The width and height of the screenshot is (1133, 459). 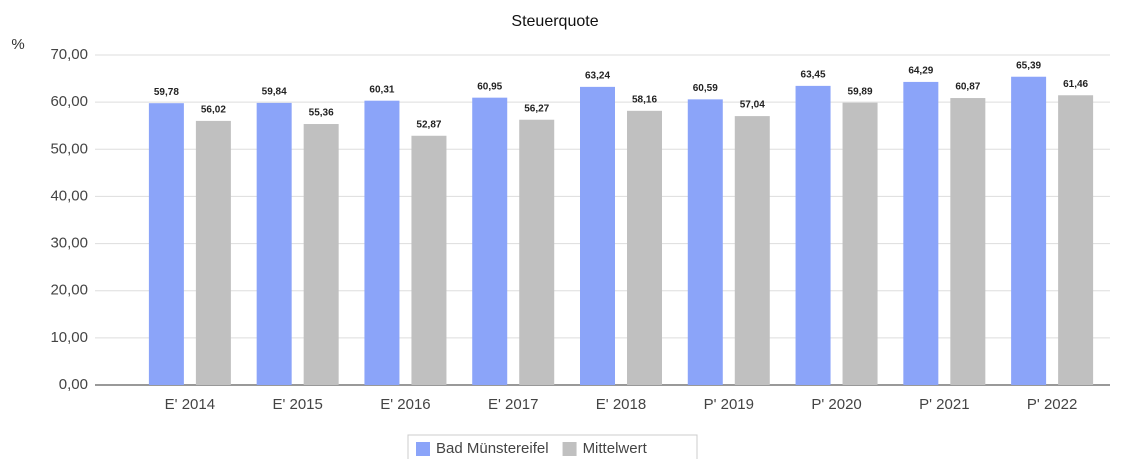 I want to click on value-label: 60,87, so click(x=967, y=87).